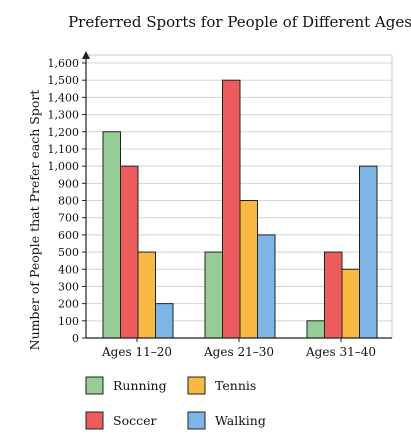  What do you see at coordinates (75, 338) in the screenshot?
I see `y-tick-label: 0` at bounding box center [75, 338].